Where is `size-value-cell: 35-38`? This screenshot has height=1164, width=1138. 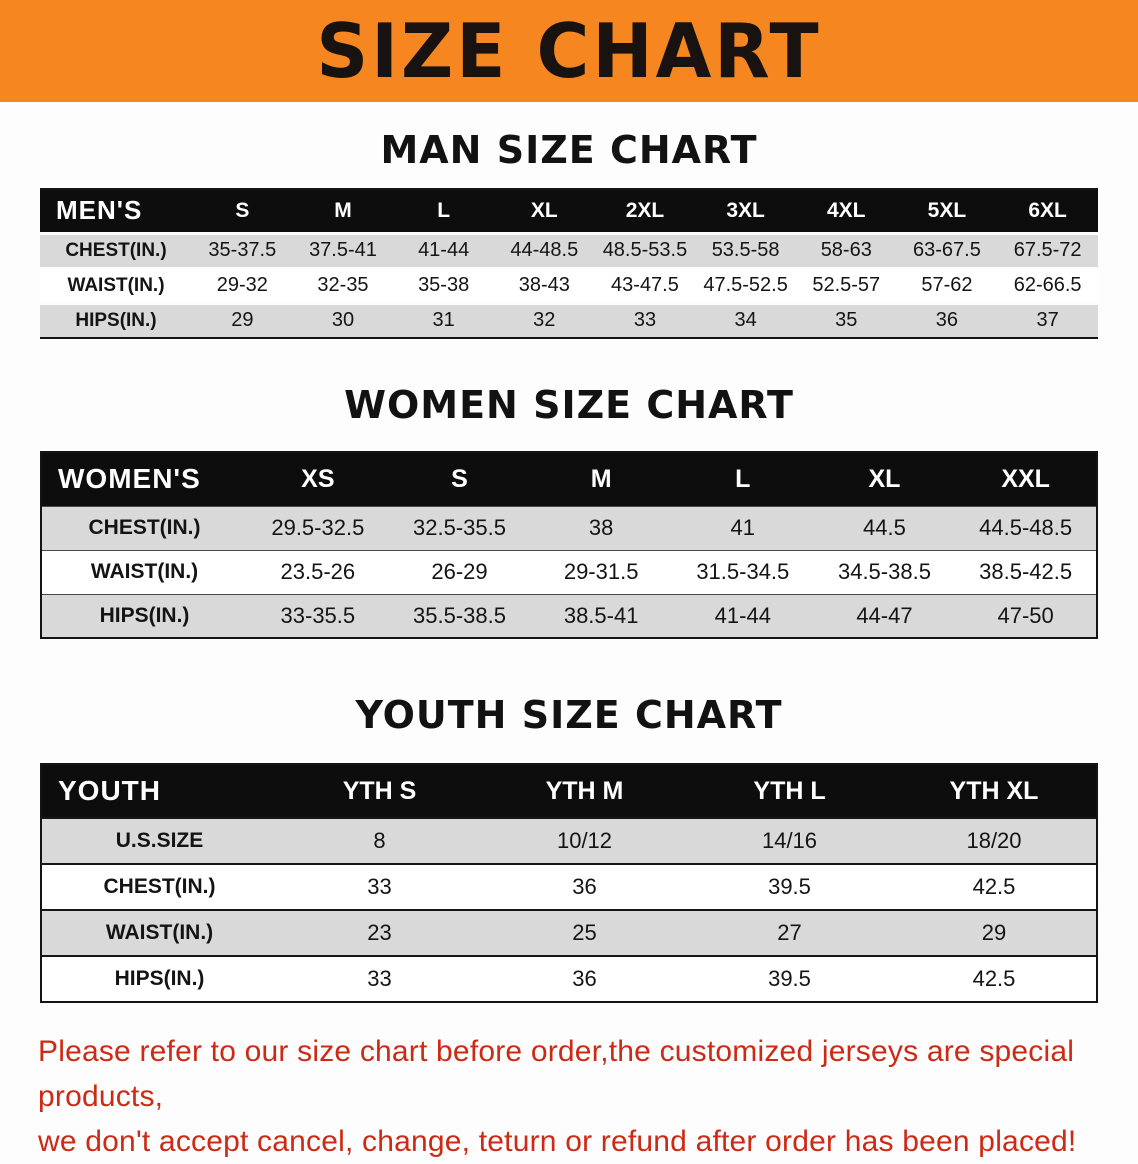
size-value-cell: 35-38 is located at coordinates (444, 285).